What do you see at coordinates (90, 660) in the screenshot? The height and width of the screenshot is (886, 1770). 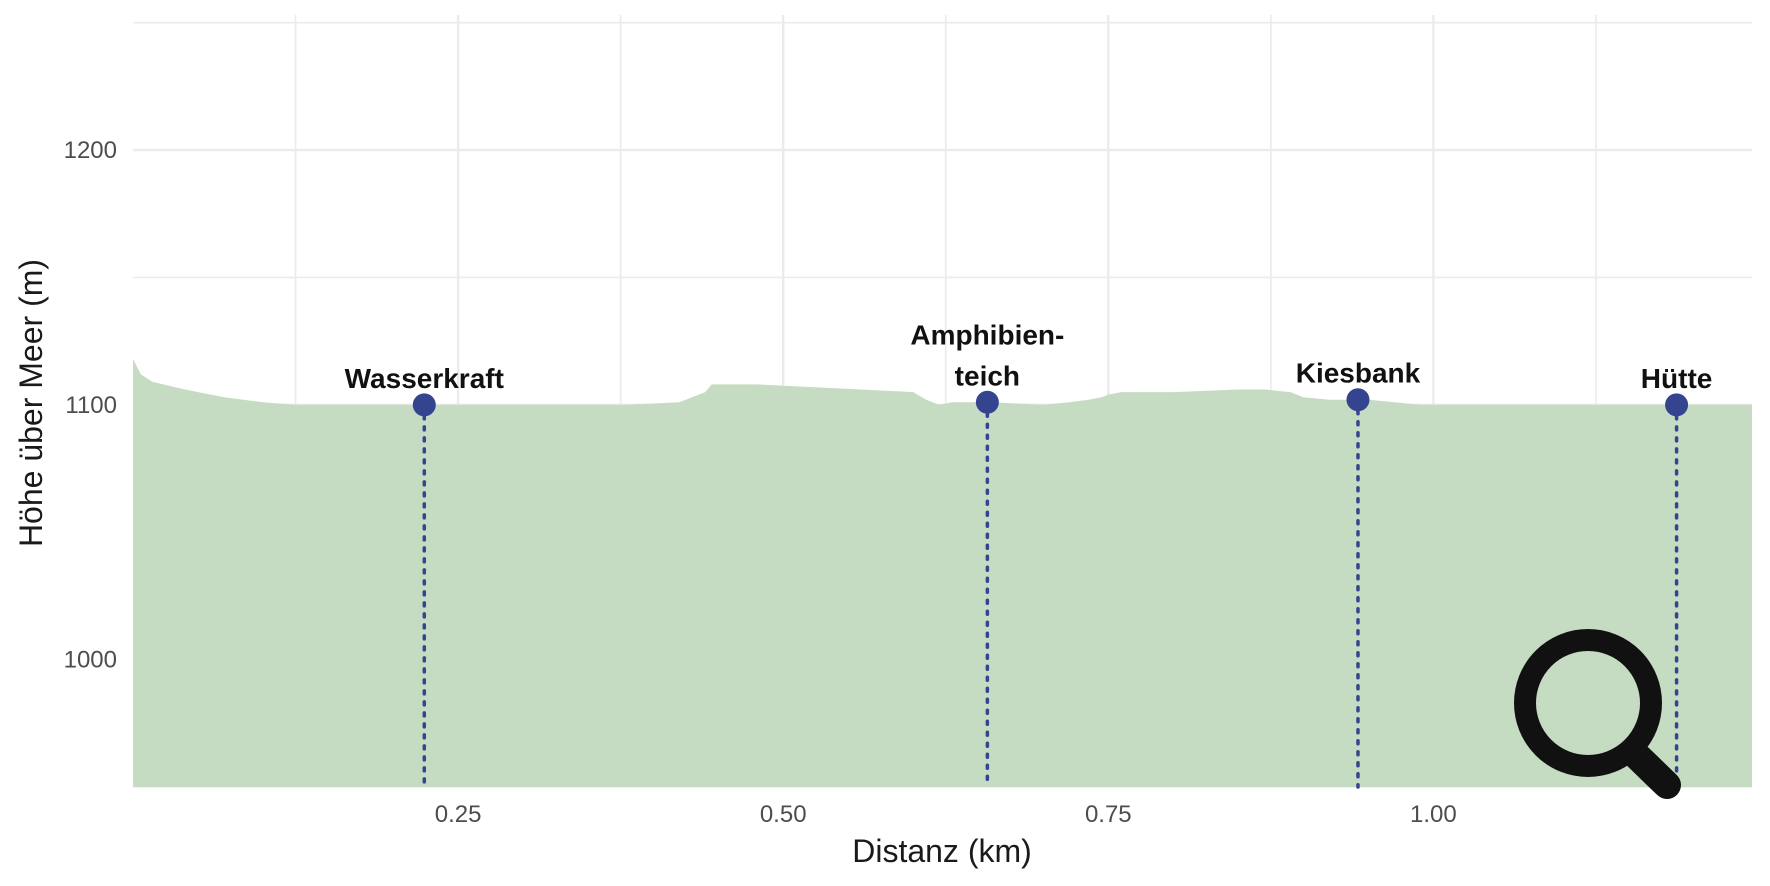 I see `y-tick-label: 1000` at bounding box center [90, 660].